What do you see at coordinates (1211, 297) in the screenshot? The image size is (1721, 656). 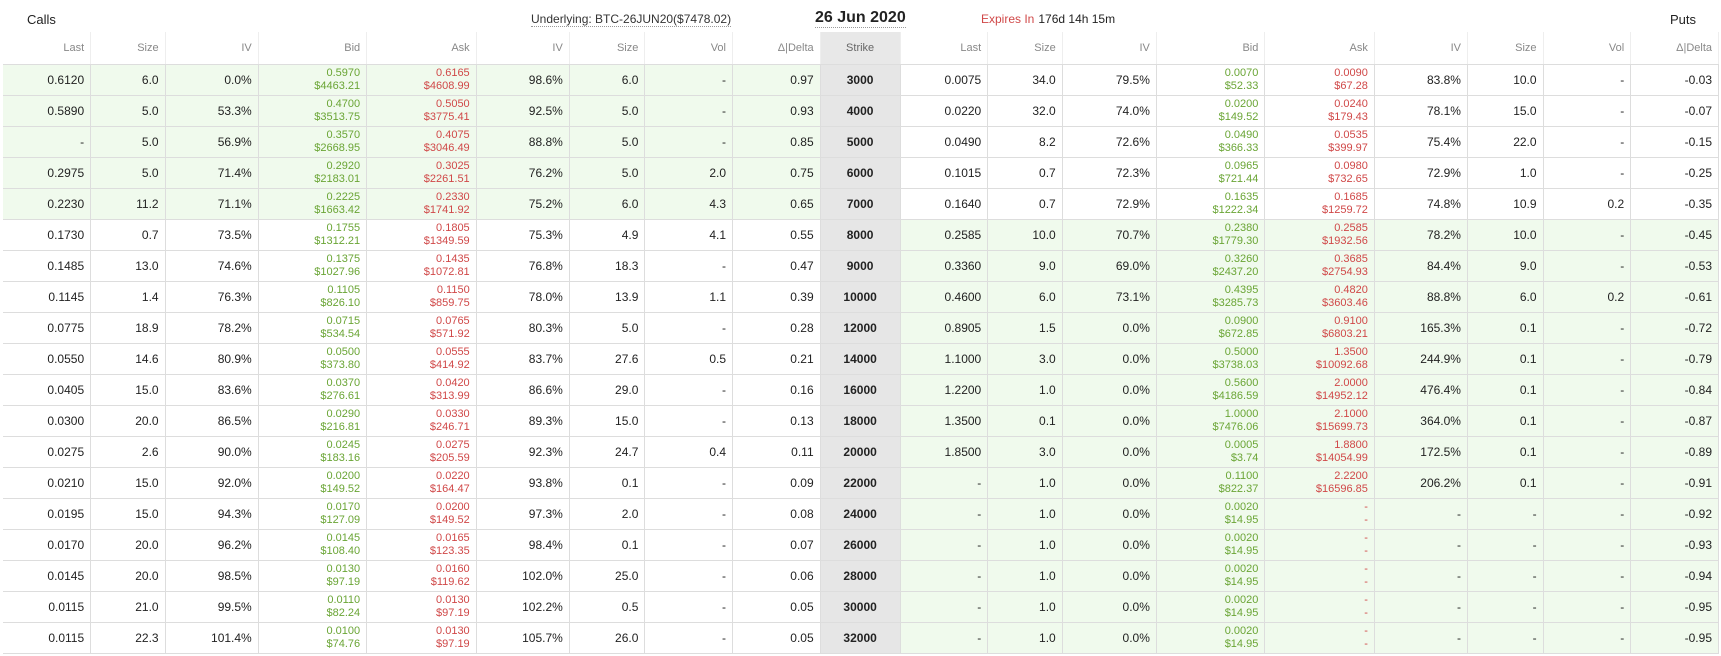 I see `put-bid-price: 0.4395 $3285.73` at bounding box center [1211, 297].